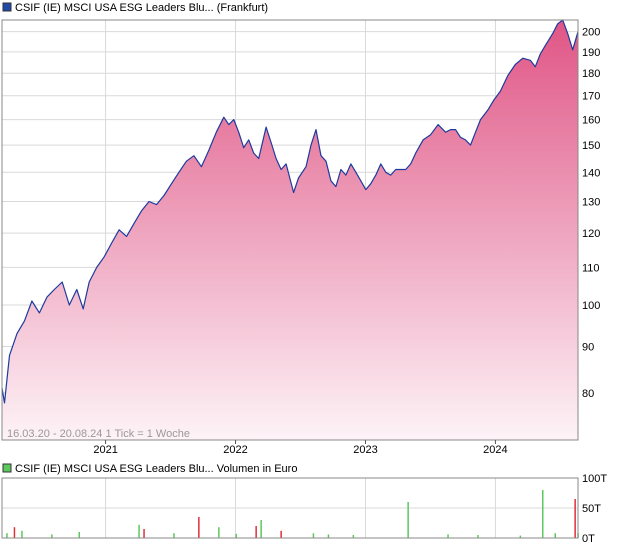  What do you see at coordinates (292, 514) in the screenshot?
I see `volume-bars` at bounding box center [292, 514].